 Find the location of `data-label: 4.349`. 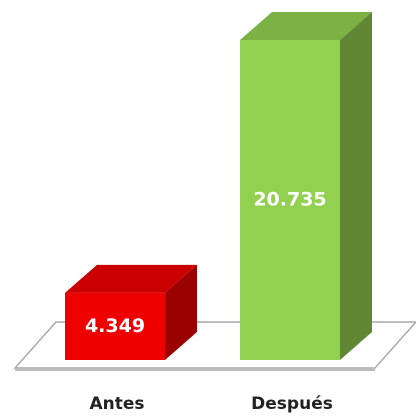

data-label: 4.349 is located at coordinates (115, 326).